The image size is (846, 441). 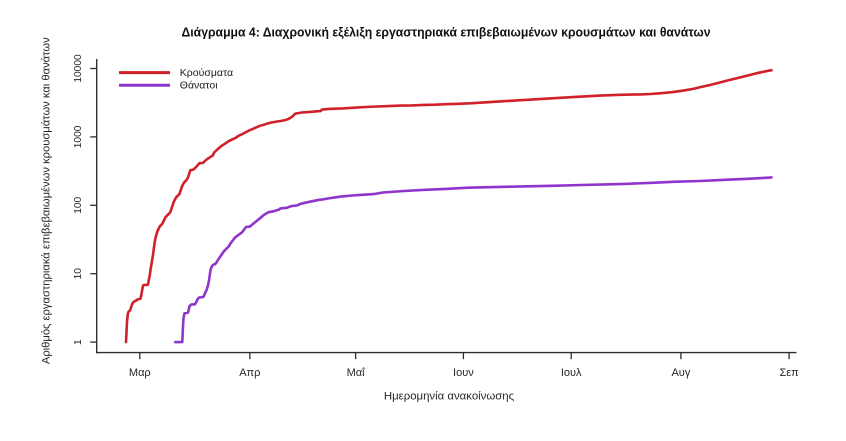 I want to click on svg-text: 100, so click(x=78, y=204).